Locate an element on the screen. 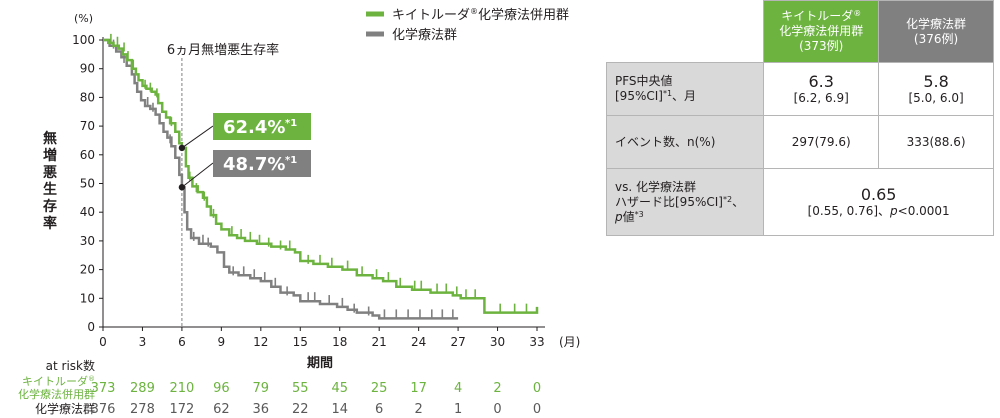 The height and width of the screenshot is (418, 1000). callout-leader-keytruda is located at coordinates (197, 137).